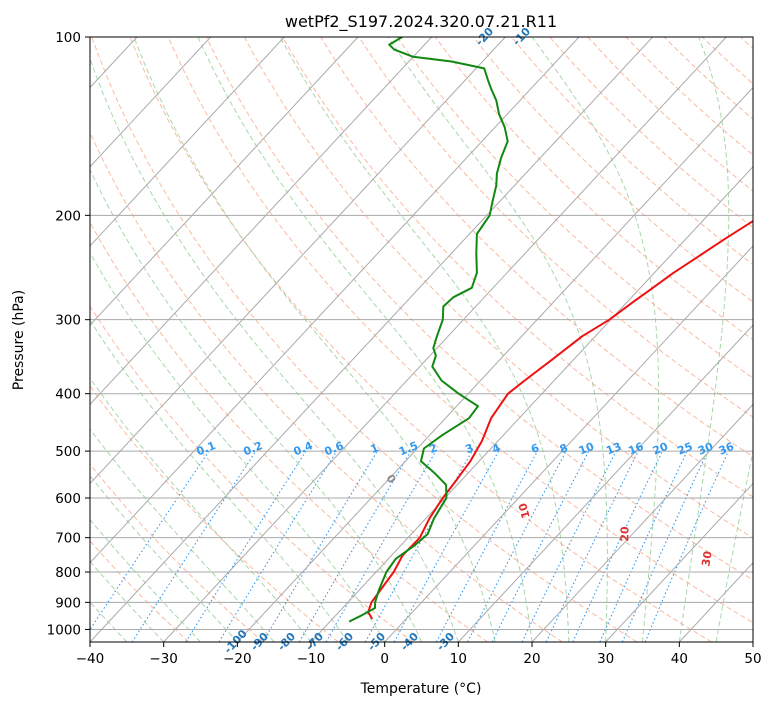  I want to click on x-tick-label: 30, so click(605, 659).